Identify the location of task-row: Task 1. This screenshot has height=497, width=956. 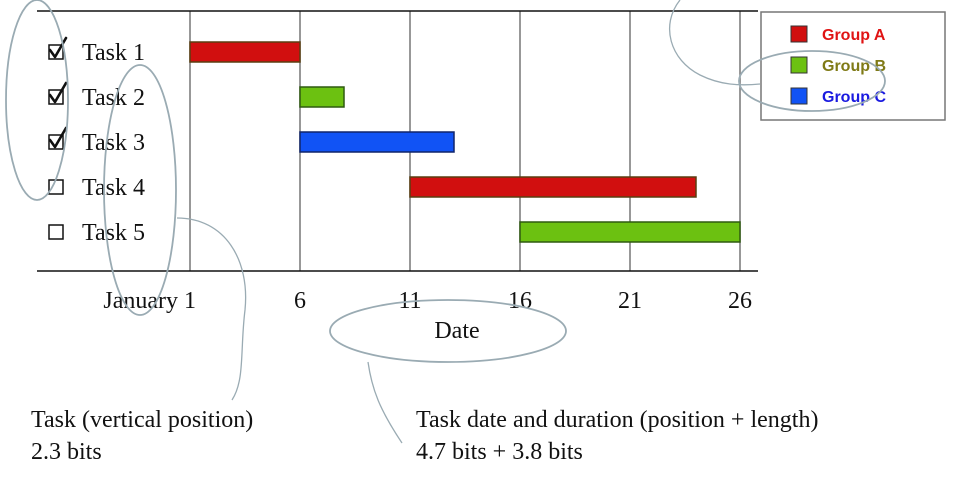
(96, 51).